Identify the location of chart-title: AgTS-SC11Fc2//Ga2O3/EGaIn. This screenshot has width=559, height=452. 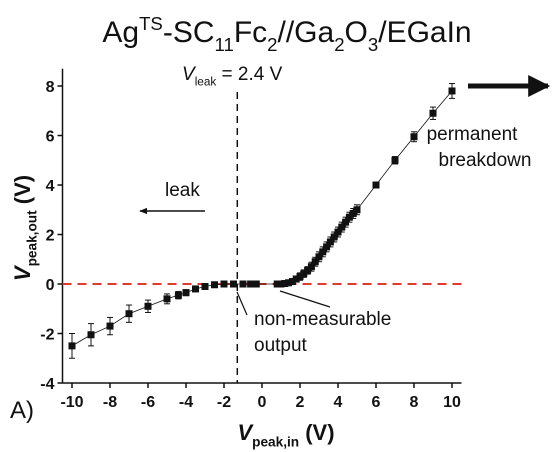
(286, 34).